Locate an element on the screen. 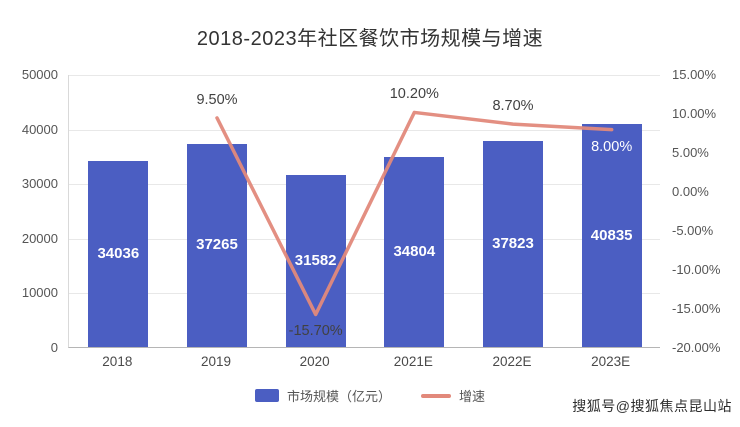 This screenshot has width=740, height=427. left-axis-label: 0 is located at coordinates (54, 347).